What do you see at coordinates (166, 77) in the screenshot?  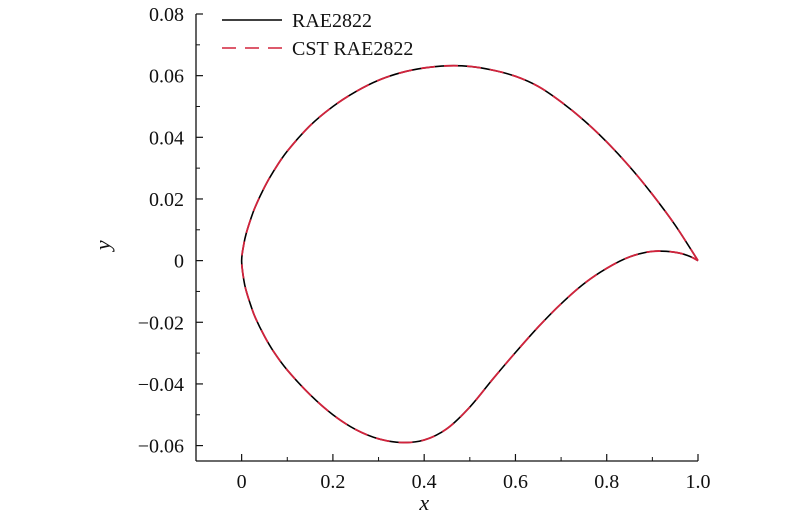 I see `y-tick-label: 0.06` at bounding box center [166, 77].